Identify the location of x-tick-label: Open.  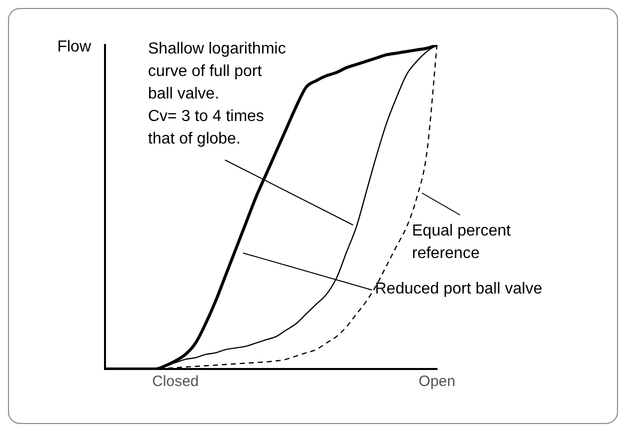
(437, 381).